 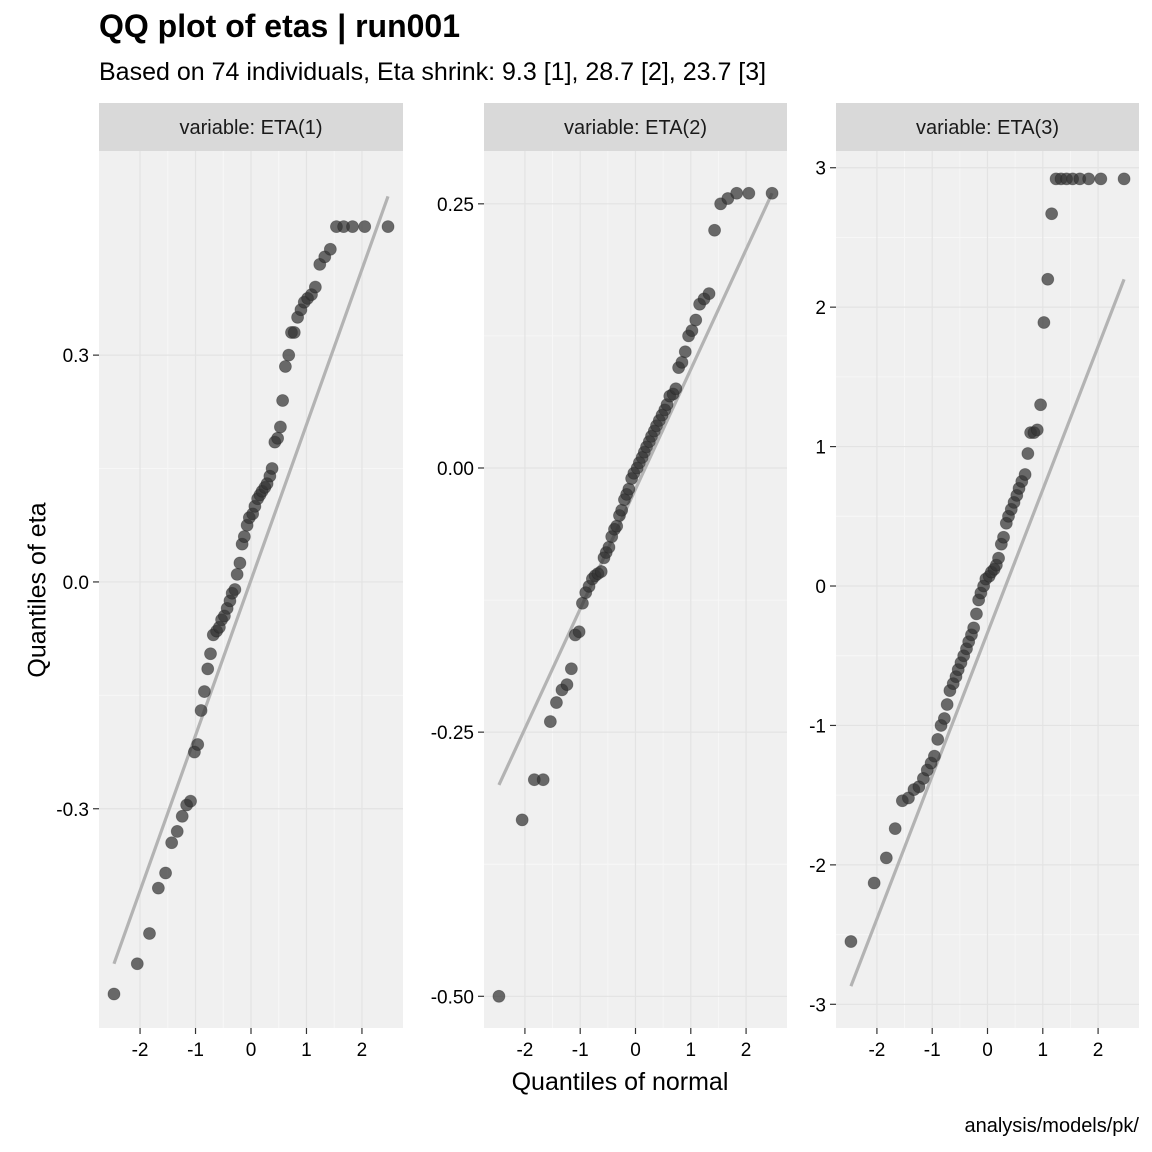 I want to click on y-tick-label: 0, so click(x=820, y=587).